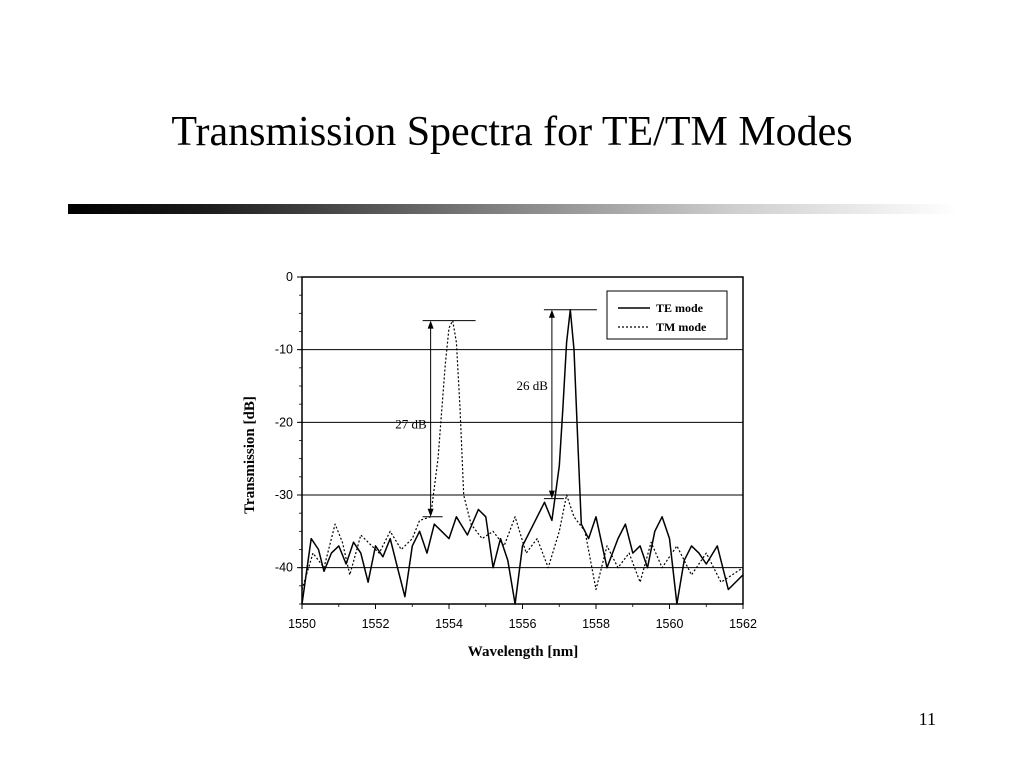 Image resolution: width=1024 pixels, height=768 pixels. I want to click on x-tick-label: 1550, so click(302, 624).